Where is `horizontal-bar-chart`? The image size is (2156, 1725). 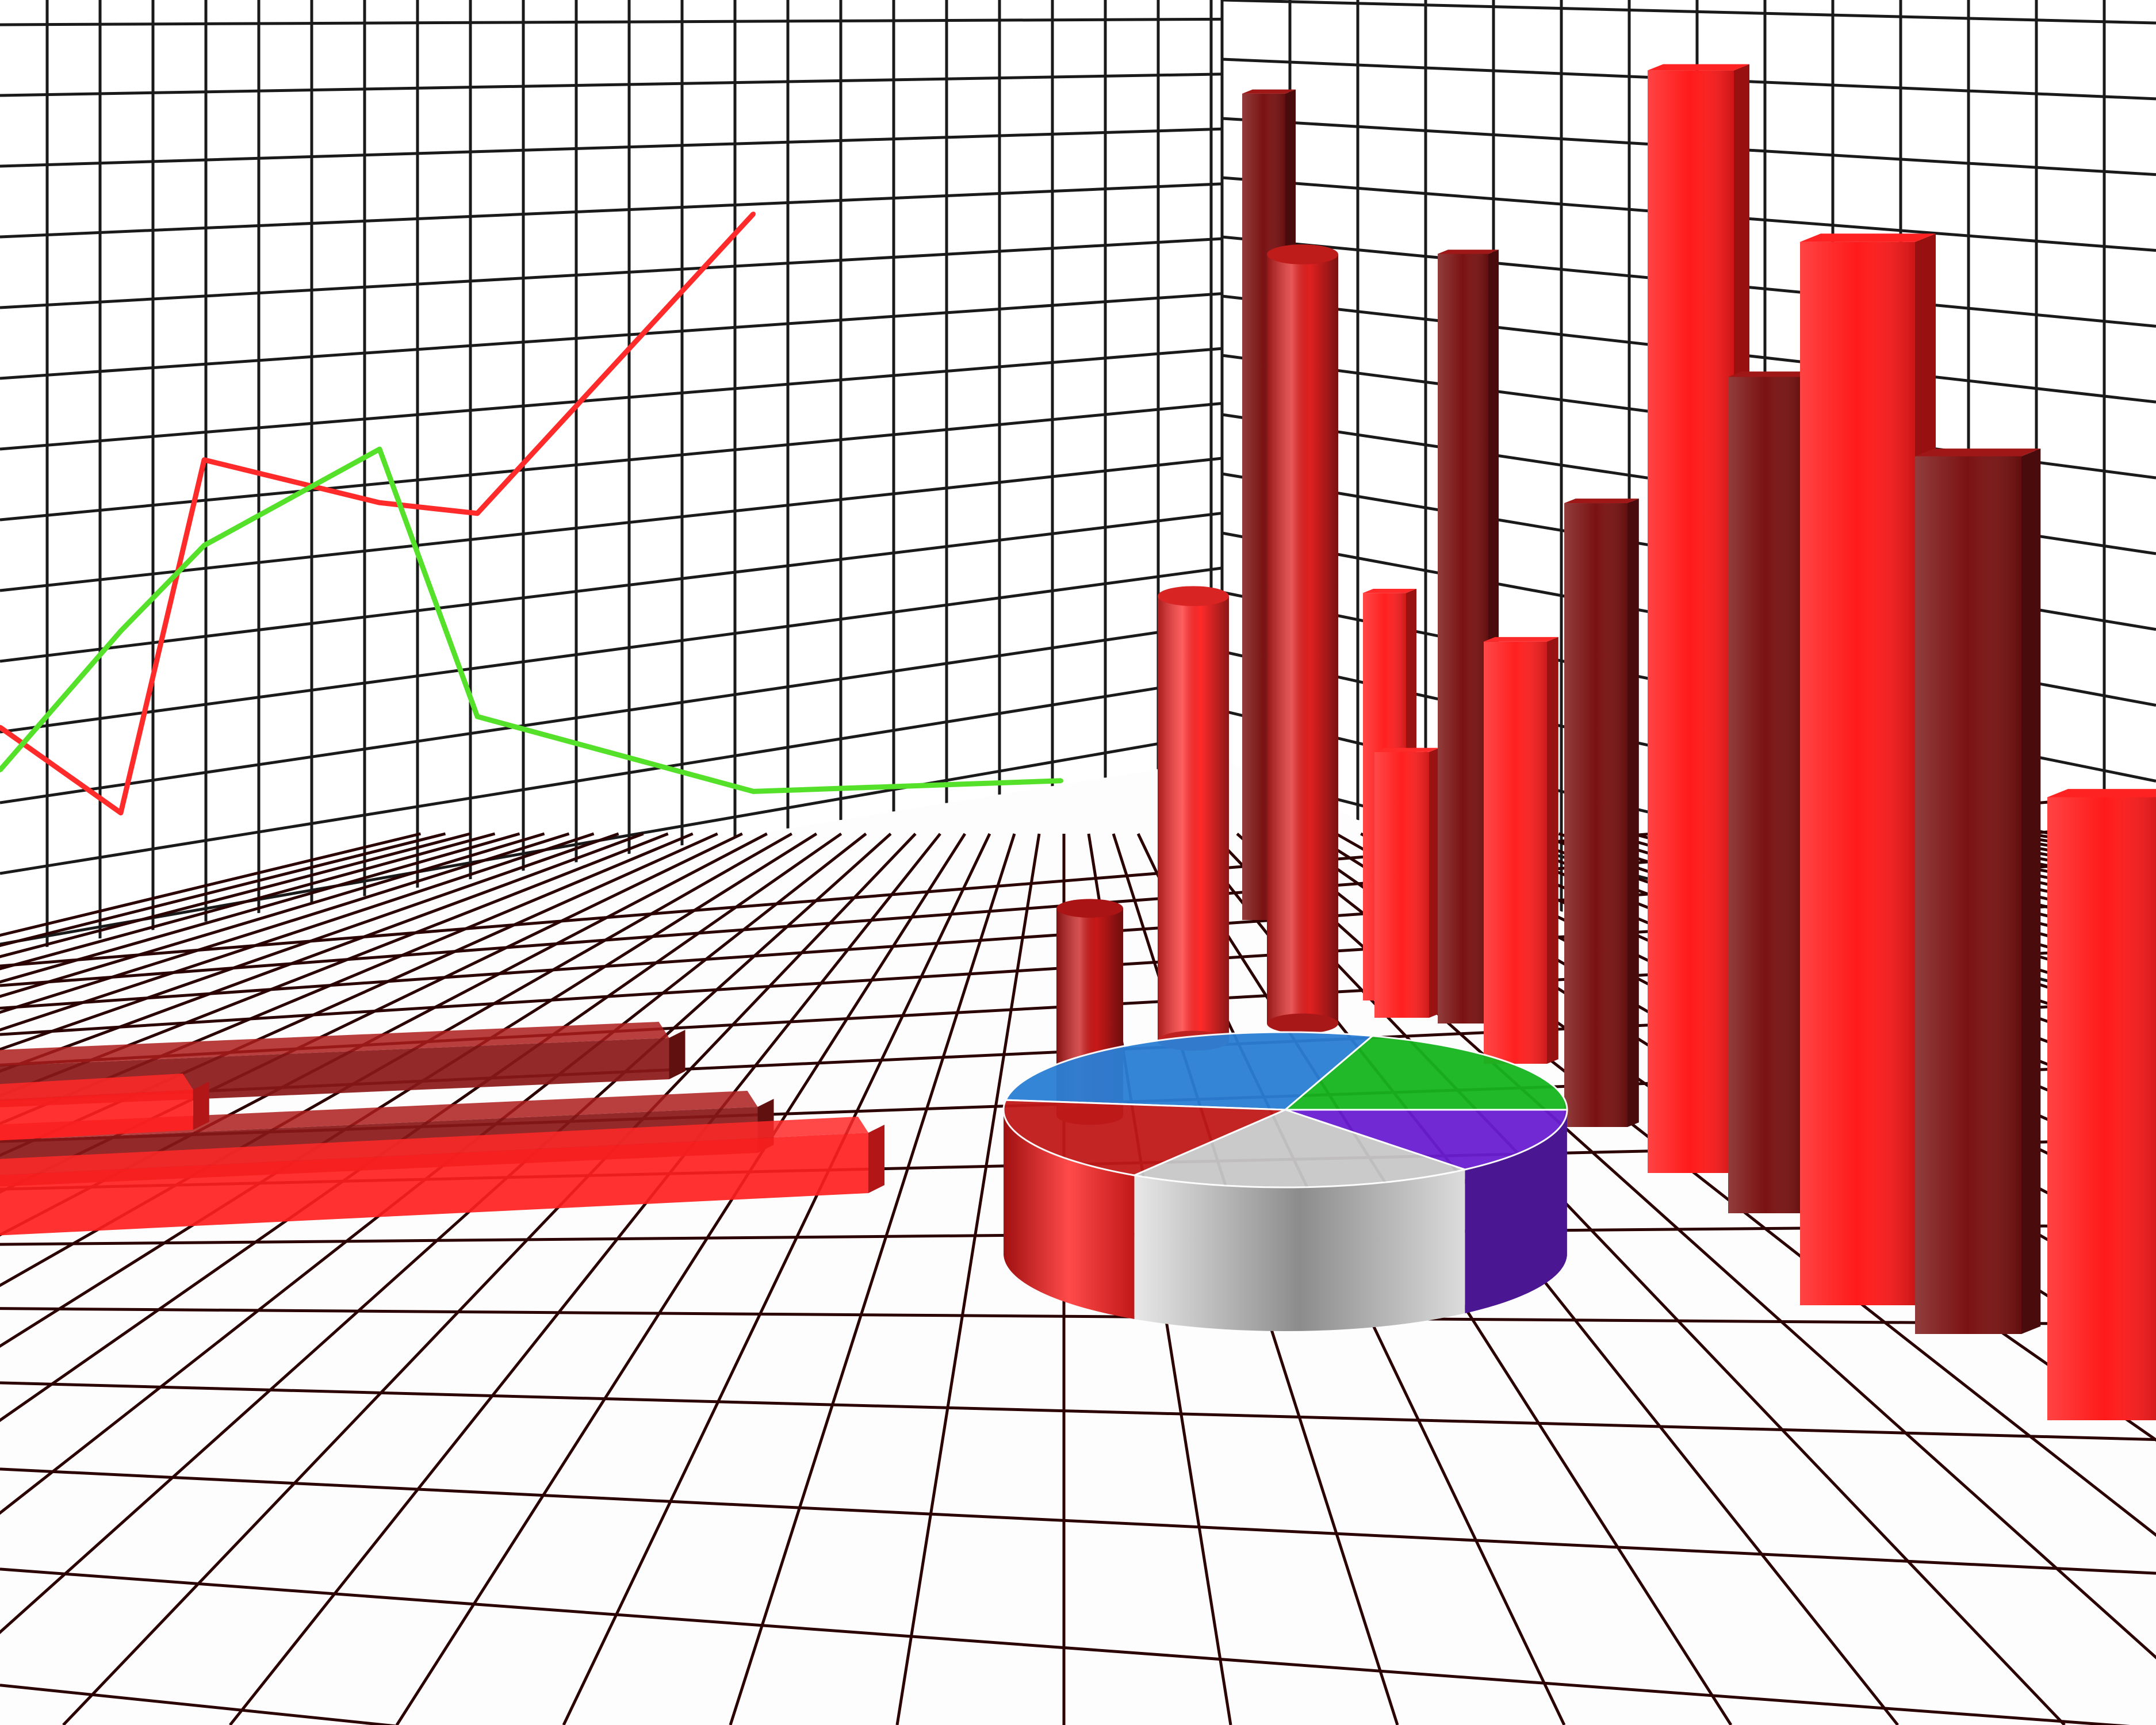
horizontal-bar-chart is located at coordinates (442, 1129).